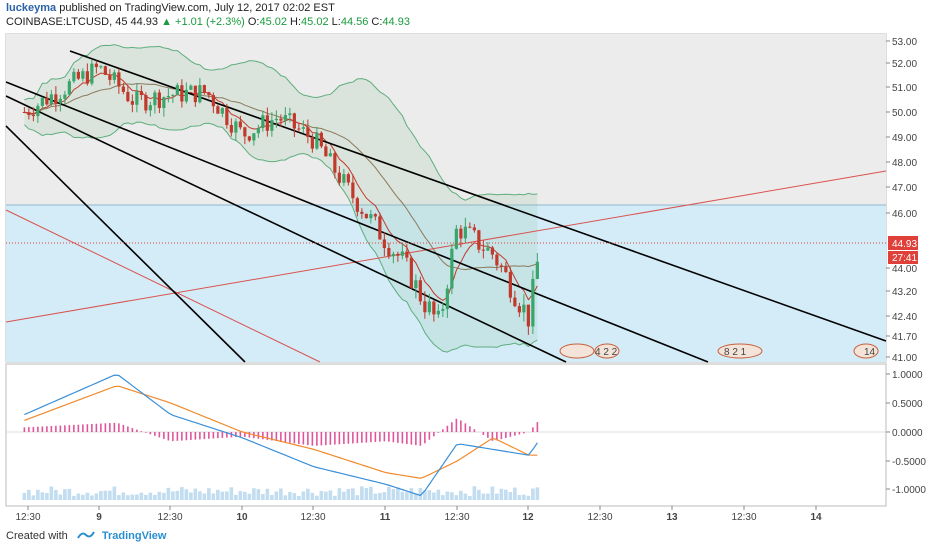 This screenshot has height=550, width=932. What do you see at coordinates (67, 22) in the screenshot?
I see `symbol-label: COINBASE:LTCUSD, 45` at bounding box center [67, 22].